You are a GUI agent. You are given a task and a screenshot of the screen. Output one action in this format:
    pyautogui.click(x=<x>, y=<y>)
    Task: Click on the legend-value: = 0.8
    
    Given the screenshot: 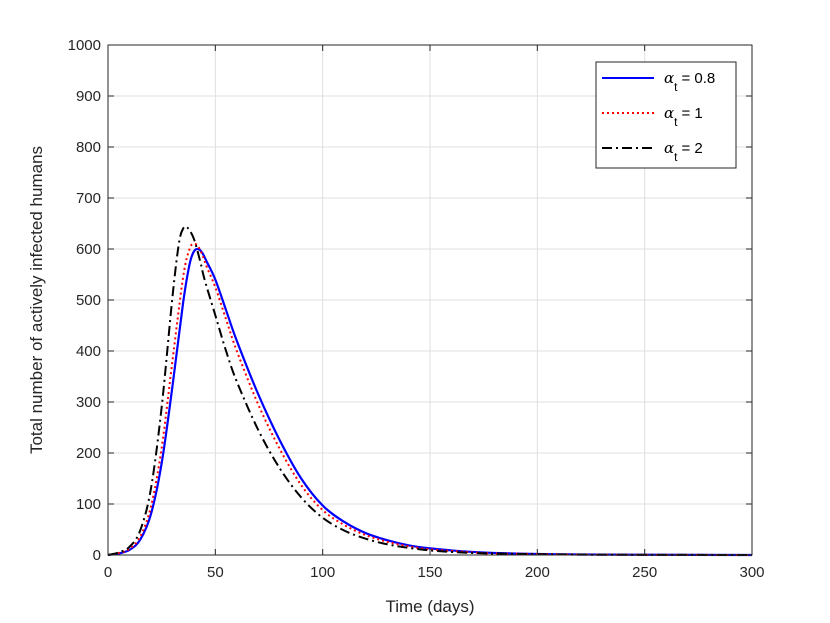 What is the action you would take?
    pyautogui.click(x=698, y=78)
    